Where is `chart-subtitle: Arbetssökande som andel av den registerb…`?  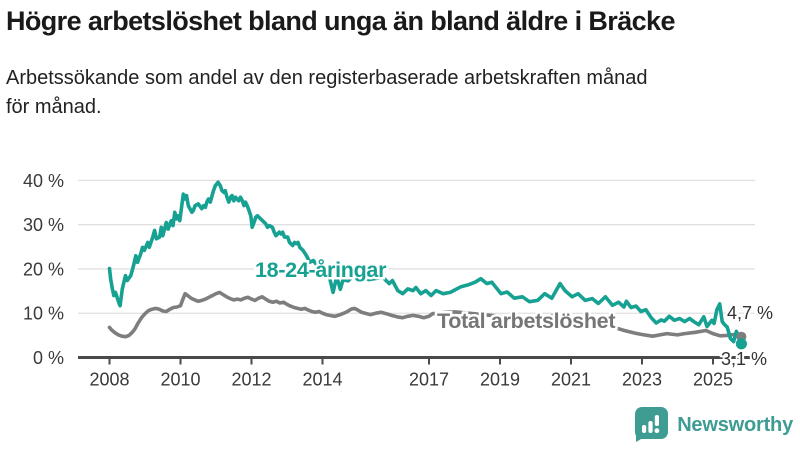
chart-subtitle: Arbetssökande som andel av den registerb… is located at coordinates (396, 93).